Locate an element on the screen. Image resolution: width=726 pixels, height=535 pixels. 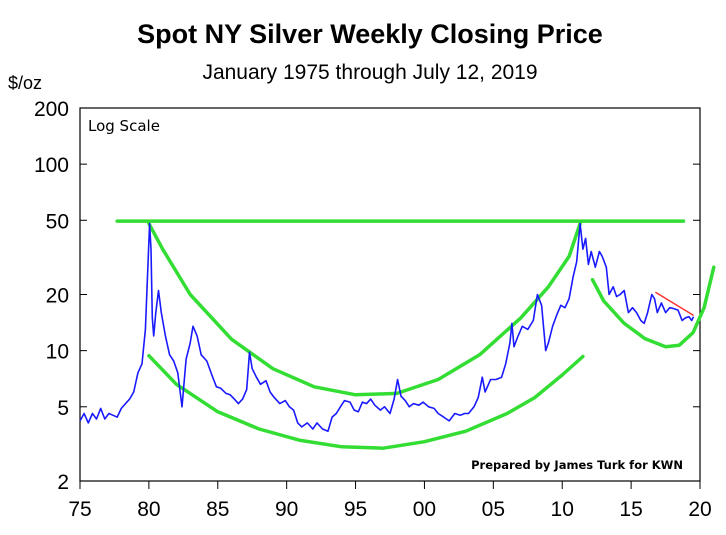
x-tick-label: 90 is located at coordinates (286, 509).